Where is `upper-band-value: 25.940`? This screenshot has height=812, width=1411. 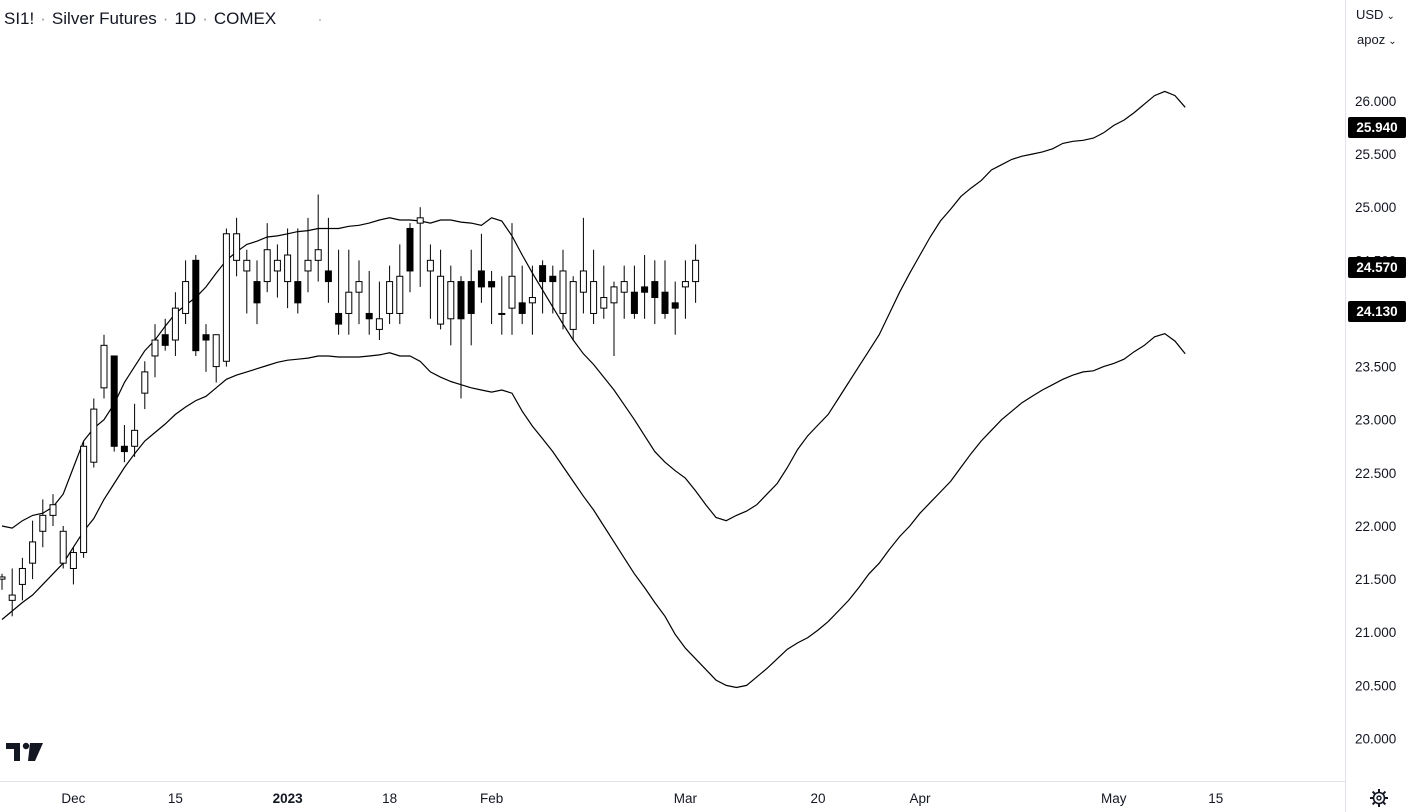 upper-band-value: 25.940 is located at coordinates (1376, 127).